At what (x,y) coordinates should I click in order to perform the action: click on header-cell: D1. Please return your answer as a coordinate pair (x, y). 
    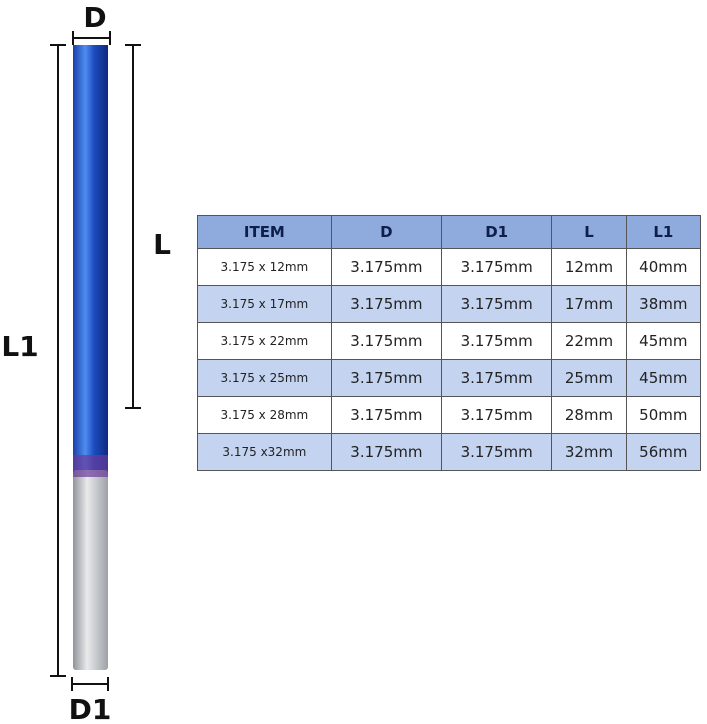
    Looking at the image, I should click on (497, 232).